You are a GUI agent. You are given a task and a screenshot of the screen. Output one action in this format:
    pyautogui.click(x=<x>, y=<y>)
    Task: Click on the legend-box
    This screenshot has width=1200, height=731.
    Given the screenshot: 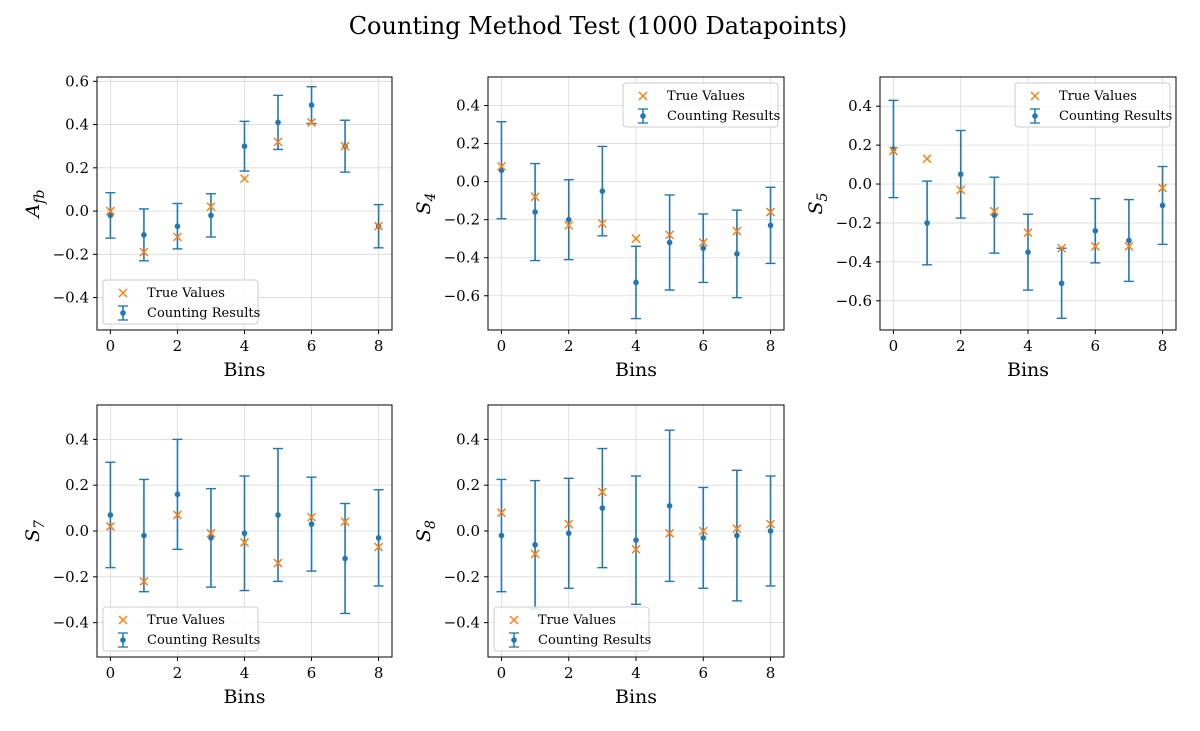 What is the action you would take?
    pyautogui.click(x=571, y=629)
    